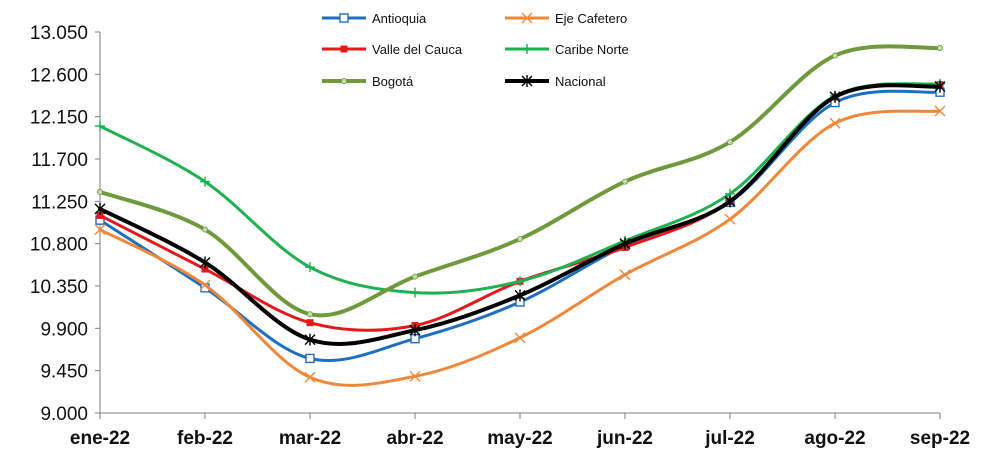  What do you see at coordinates (417, 49) in the screenshot?
I see `legend-label: Valle del Cauca` at bounding box center [417, 49].